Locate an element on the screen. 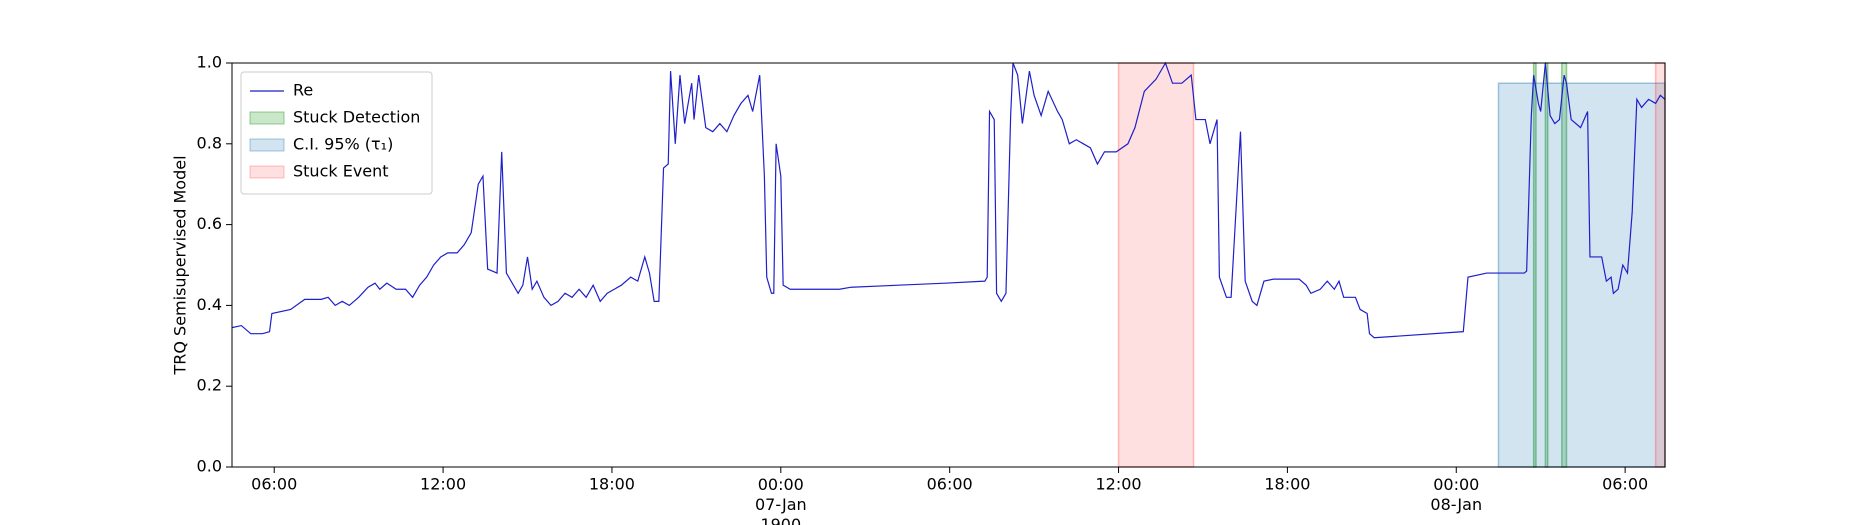 Image resolution: width=1850 pixels, height=525 pixels. y-tick-label: 0.6 is located at coordinates (209, 223).